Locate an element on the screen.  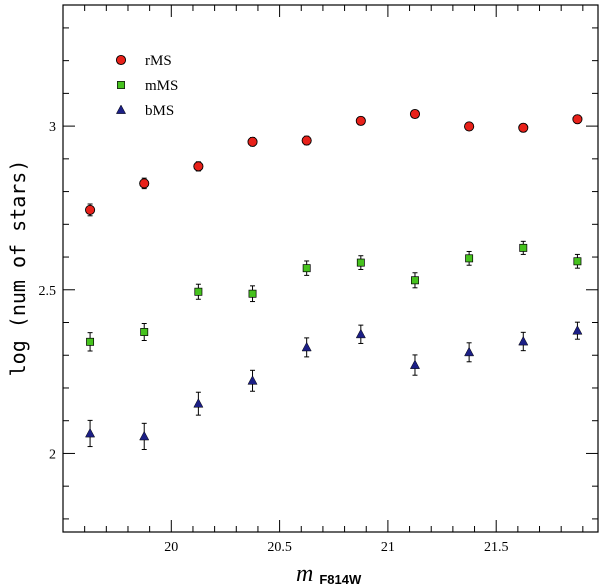
x-tick-label: 21 is located at coordinates (388, 547).